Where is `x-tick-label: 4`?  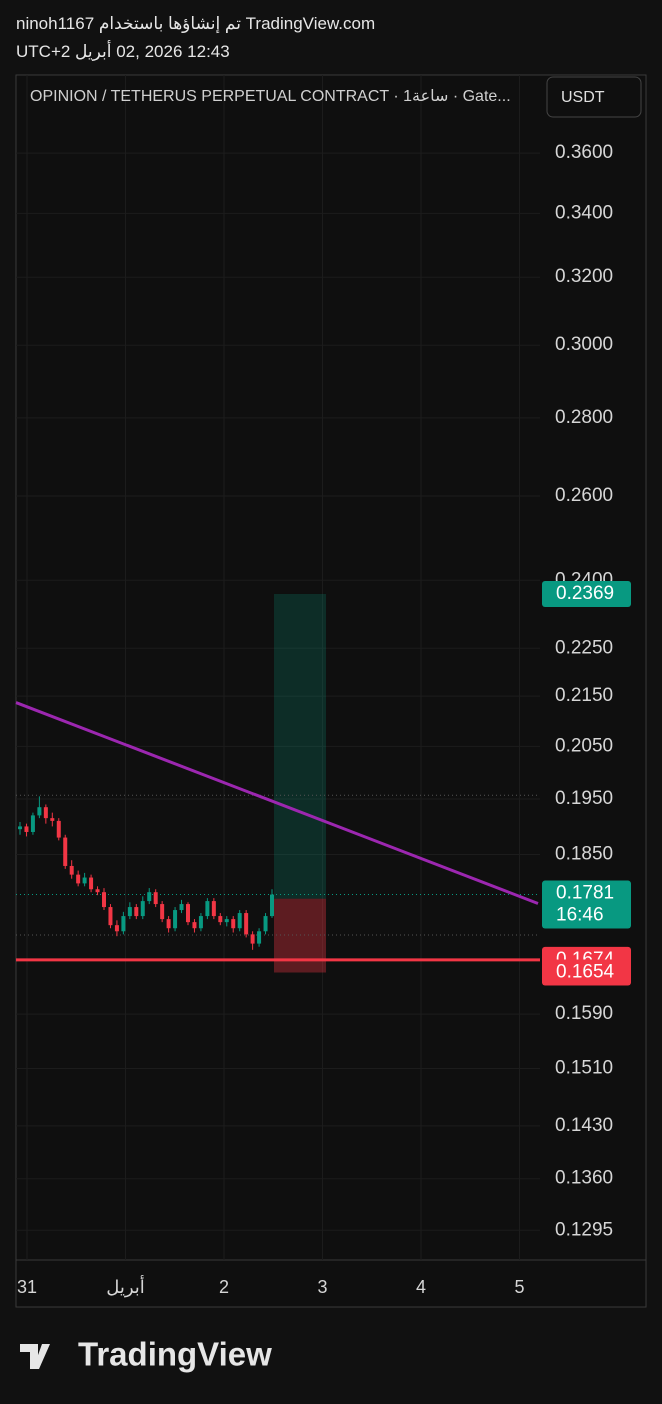
x-tick-label: 4 is located at coordinates (421, 1287).